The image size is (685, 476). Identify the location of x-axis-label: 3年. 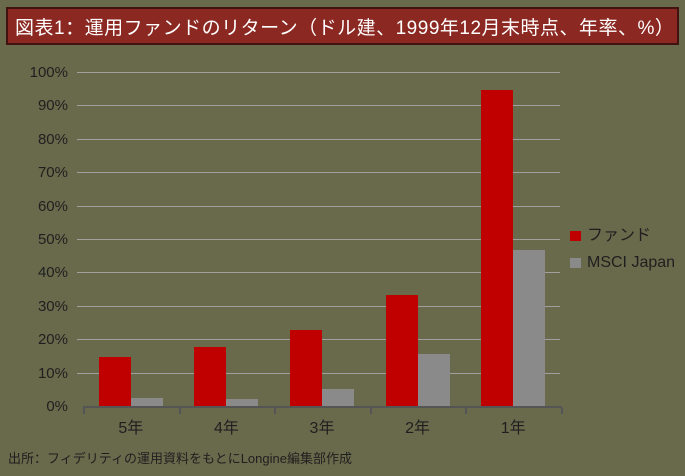
(322, 428).